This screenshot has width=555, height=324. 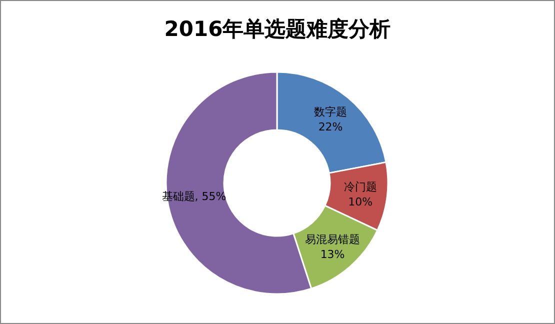 What do you see at coordinates (332, 255) in the screenshot?
I see `data-label: 13%` at bounding box center [332, 255].